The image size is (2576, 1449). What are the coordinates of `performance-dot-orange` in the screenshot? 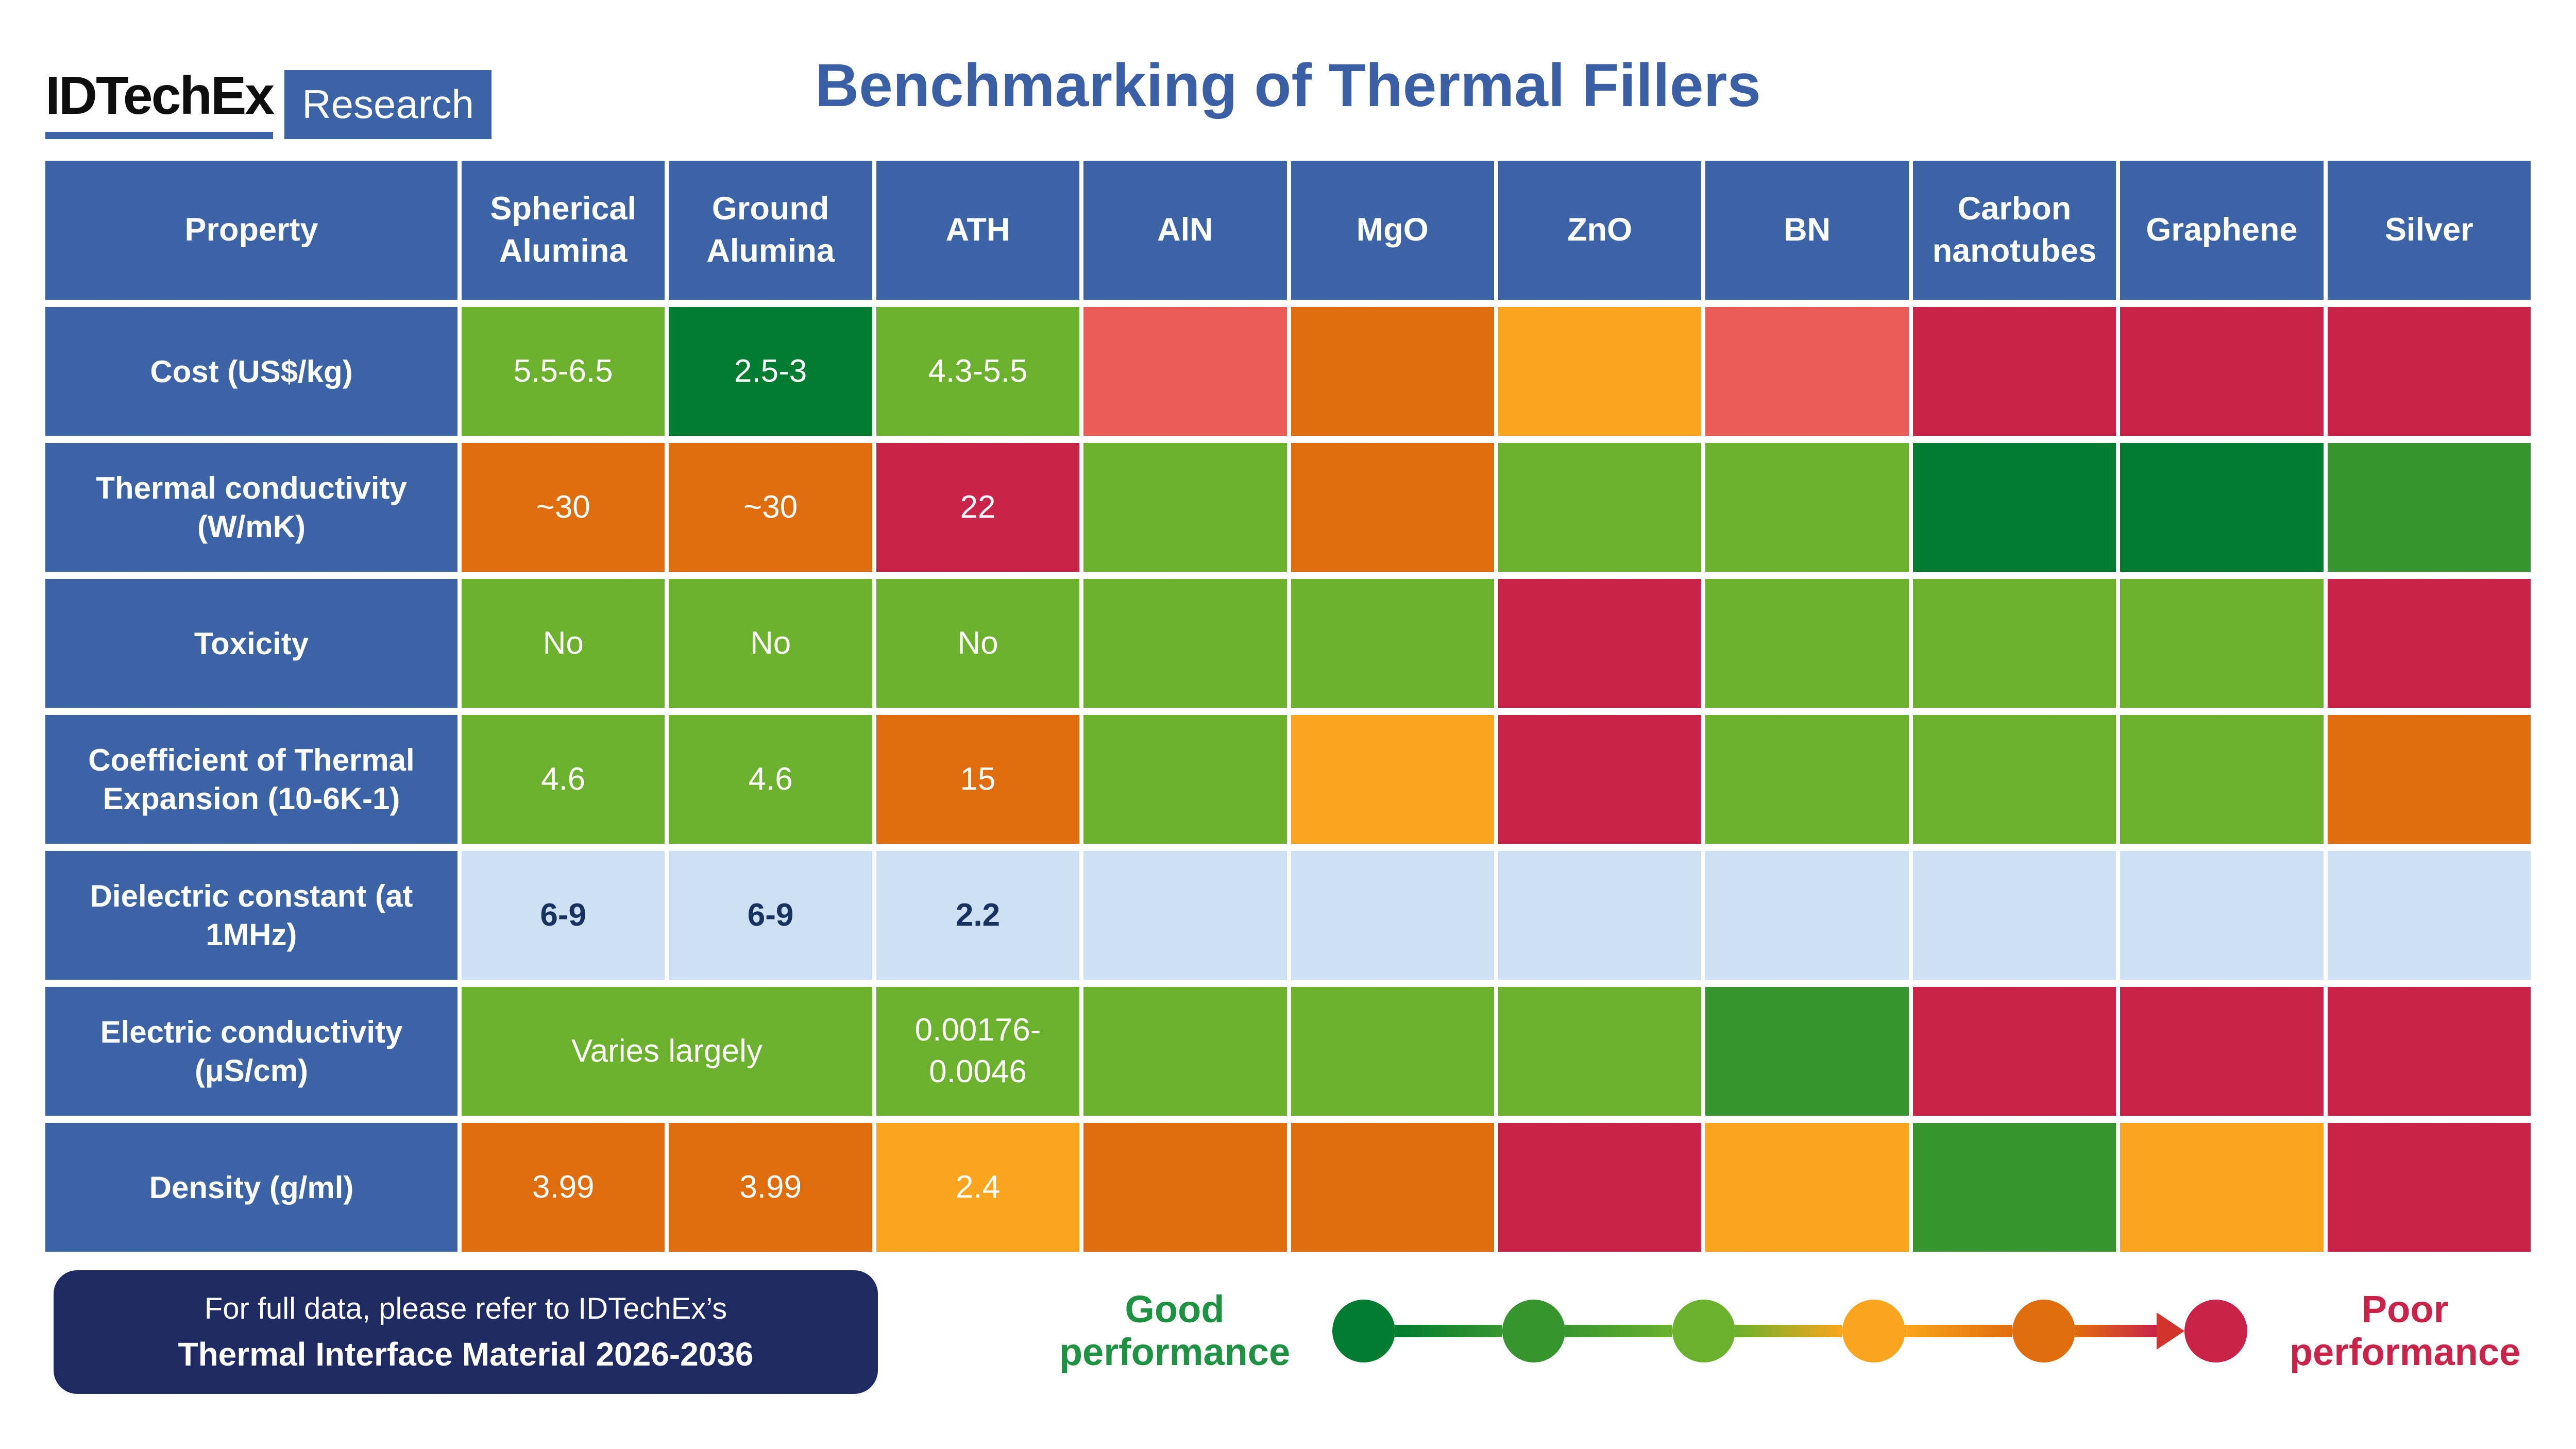 It's located at (2043, 1331).